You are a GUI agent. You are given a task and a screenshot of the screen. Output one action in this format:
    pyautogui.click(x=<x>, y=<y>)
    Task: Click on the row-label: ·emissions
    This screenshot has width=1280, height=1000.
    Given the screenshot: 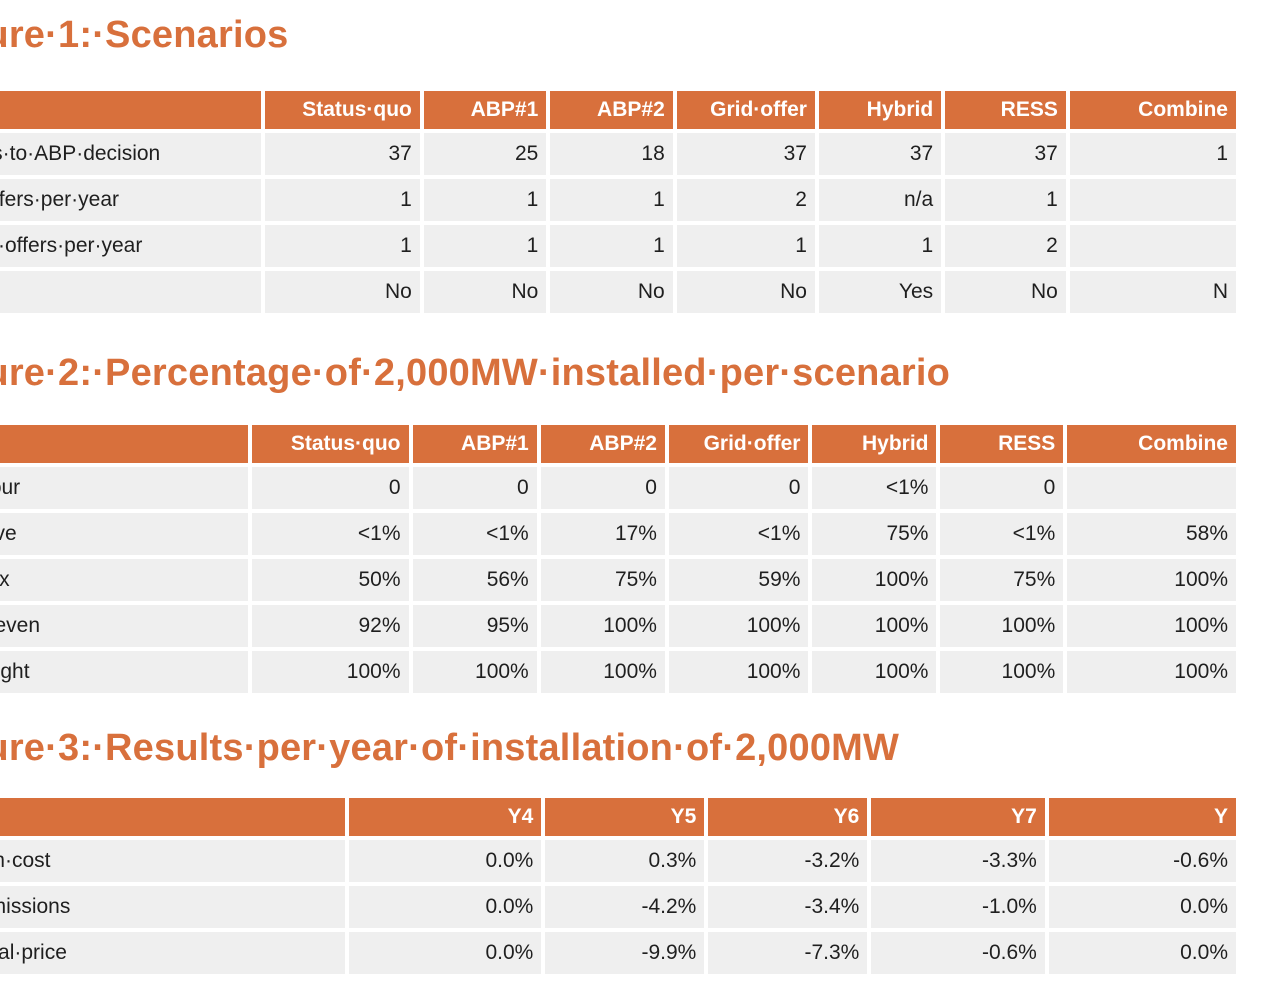 What is the action you would take?
    pyautogui.click(x=173, y=907)
    